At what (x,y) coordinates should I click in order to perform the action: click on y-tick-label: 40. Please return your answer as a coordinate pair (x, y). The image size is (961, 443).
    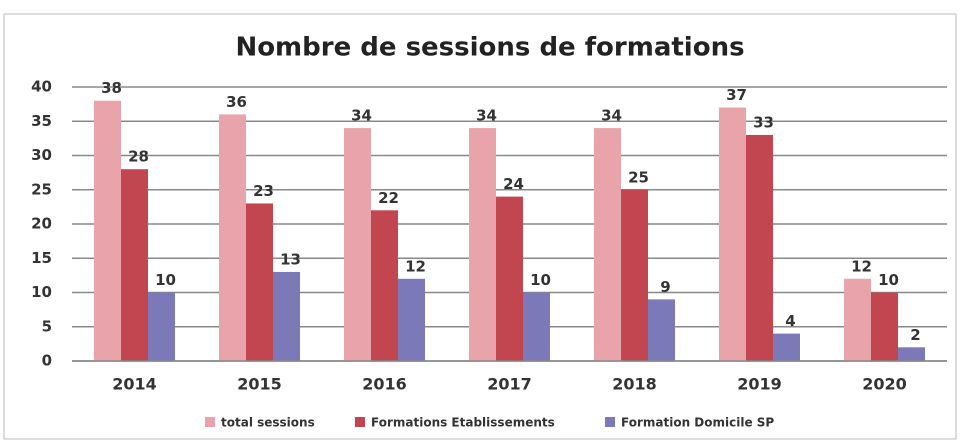
    Looking at the image, I should click on (41, 87).